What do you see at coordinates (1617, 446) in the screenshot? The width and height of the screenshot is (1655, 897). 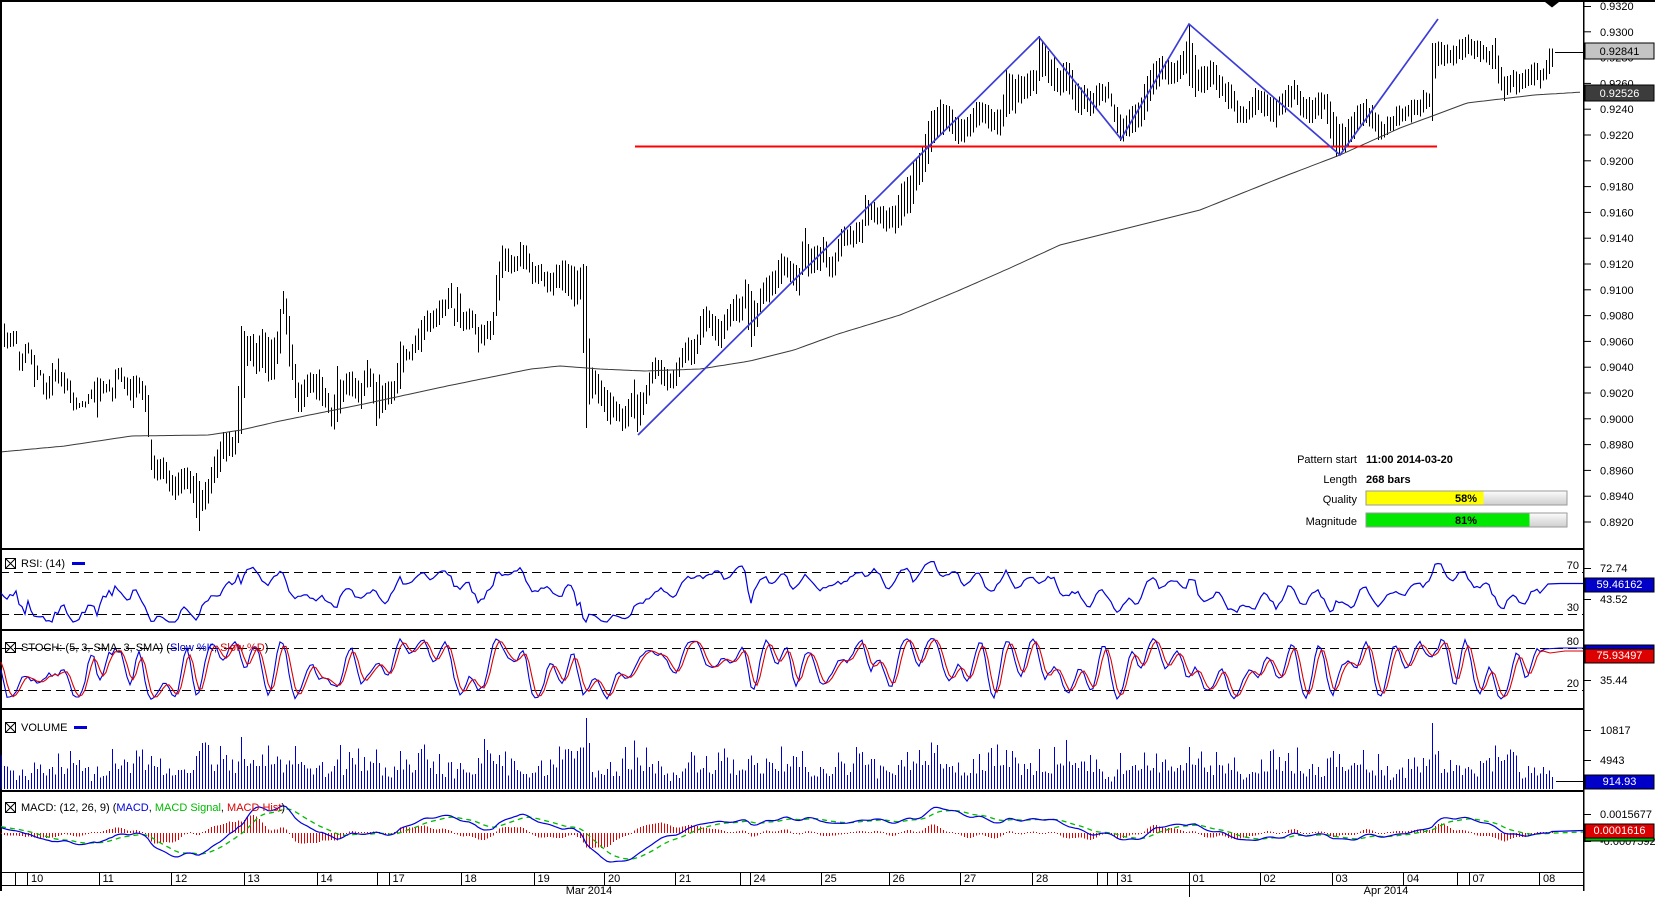 I see `svg-text: 0.8980` at bounding box center [1617, 446].